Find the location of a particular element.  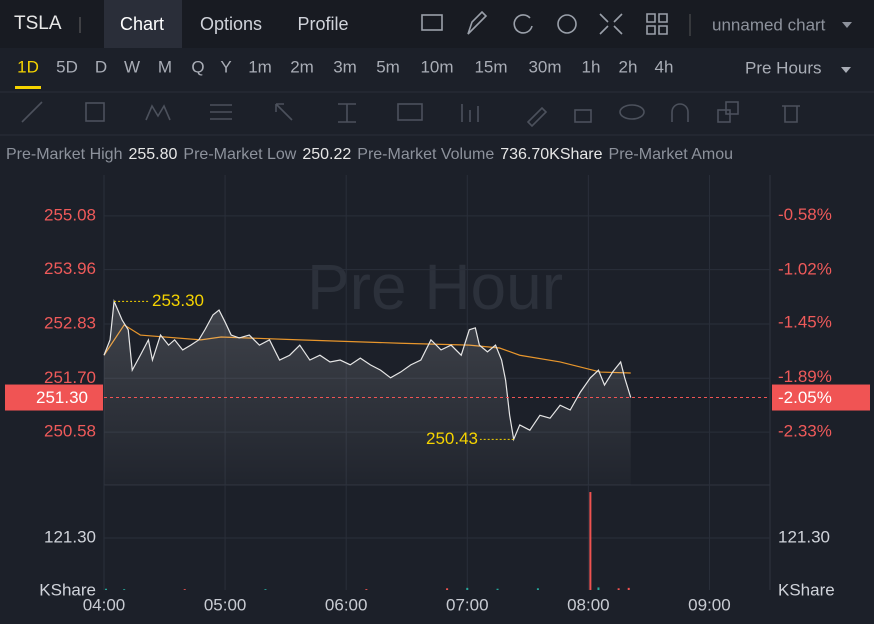

stat-label: Pre-Market Volume is located at coordinates (425, 154).